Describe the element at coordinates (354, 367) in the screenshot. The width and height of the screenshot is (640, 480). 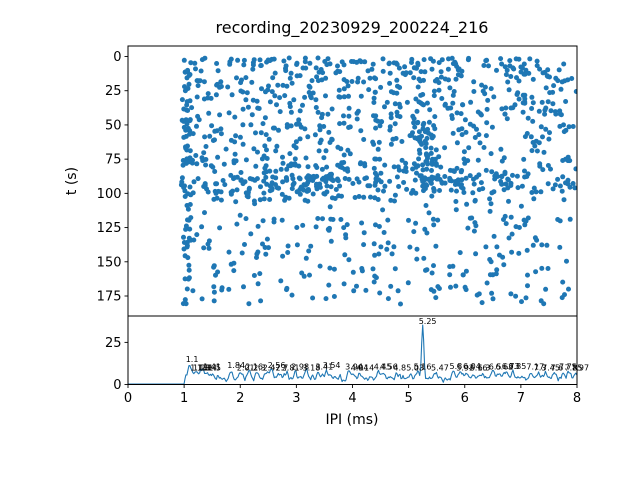
I see `peak-annotation: 3.94` at that location.